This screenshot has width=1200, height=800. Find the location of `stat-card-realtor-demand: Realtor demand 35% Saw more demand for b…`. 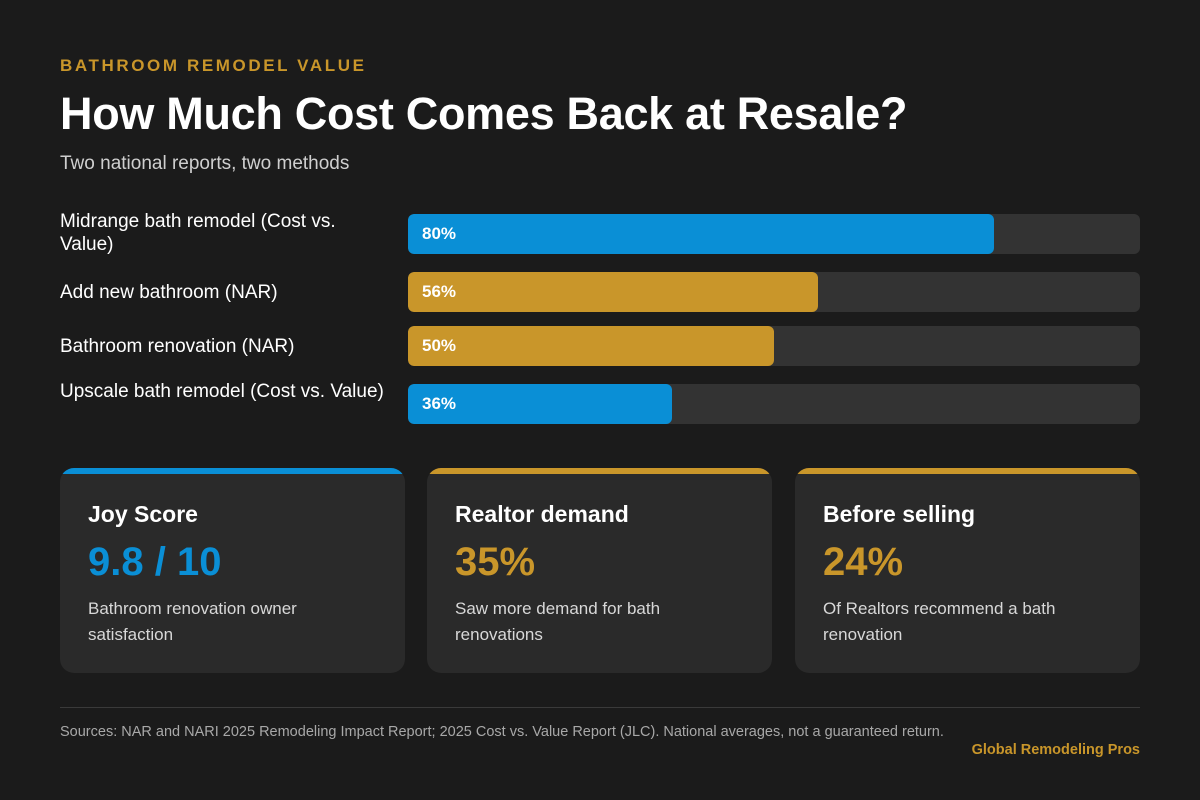

stat-card-realtor-demand: Realtor demand 35% Saw more demand for b… is located at coordinates (599, 570).